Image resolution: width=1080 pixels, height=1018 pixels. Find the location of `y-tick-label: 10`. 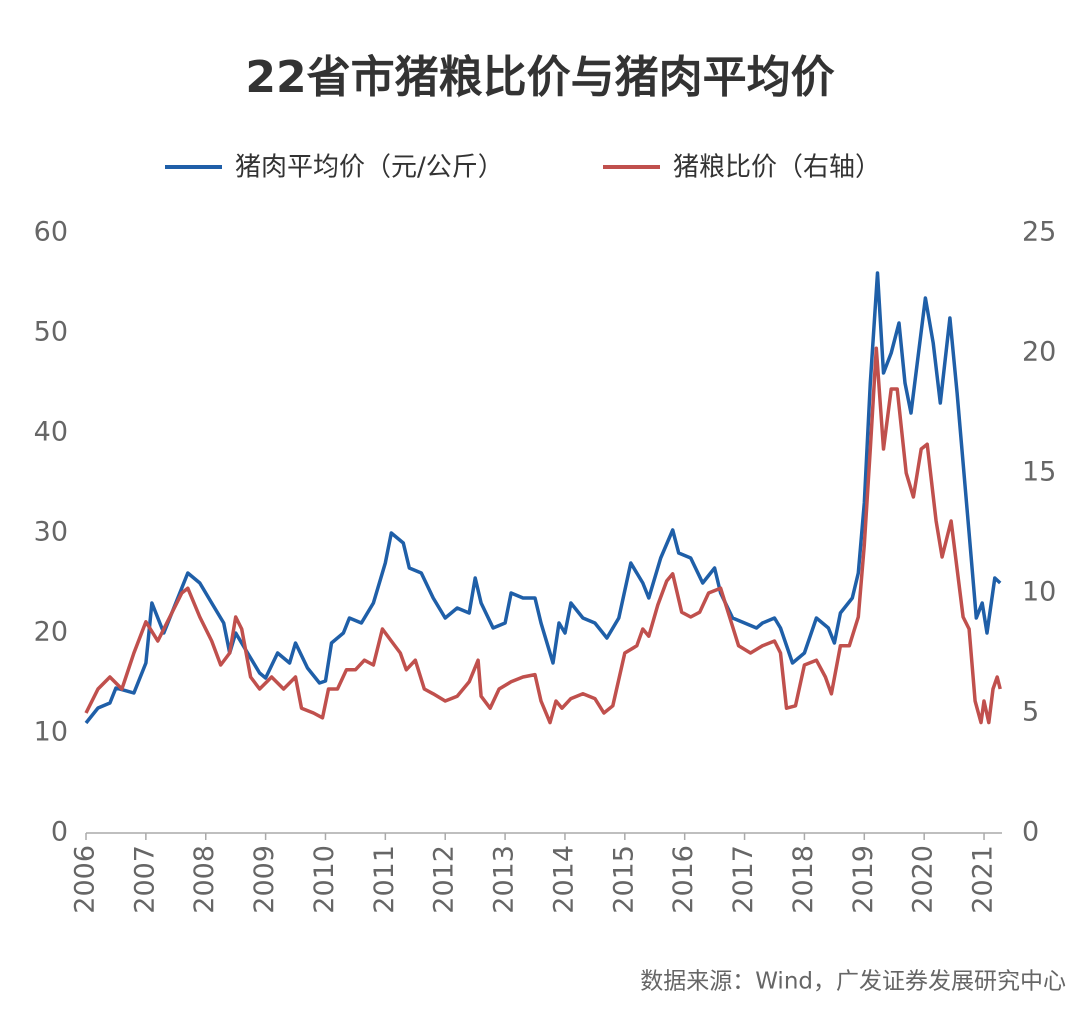

y-tick-label: 10 is located at coordinates (51, 732).